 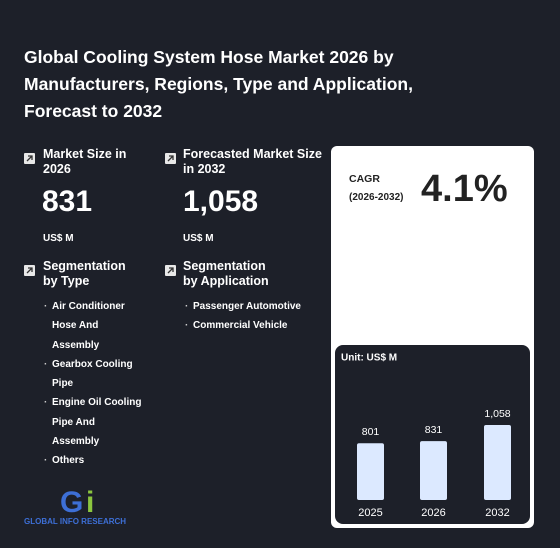 I want to click on chart-subtitle: Unit: US$ M, so click(x=369, y=358).